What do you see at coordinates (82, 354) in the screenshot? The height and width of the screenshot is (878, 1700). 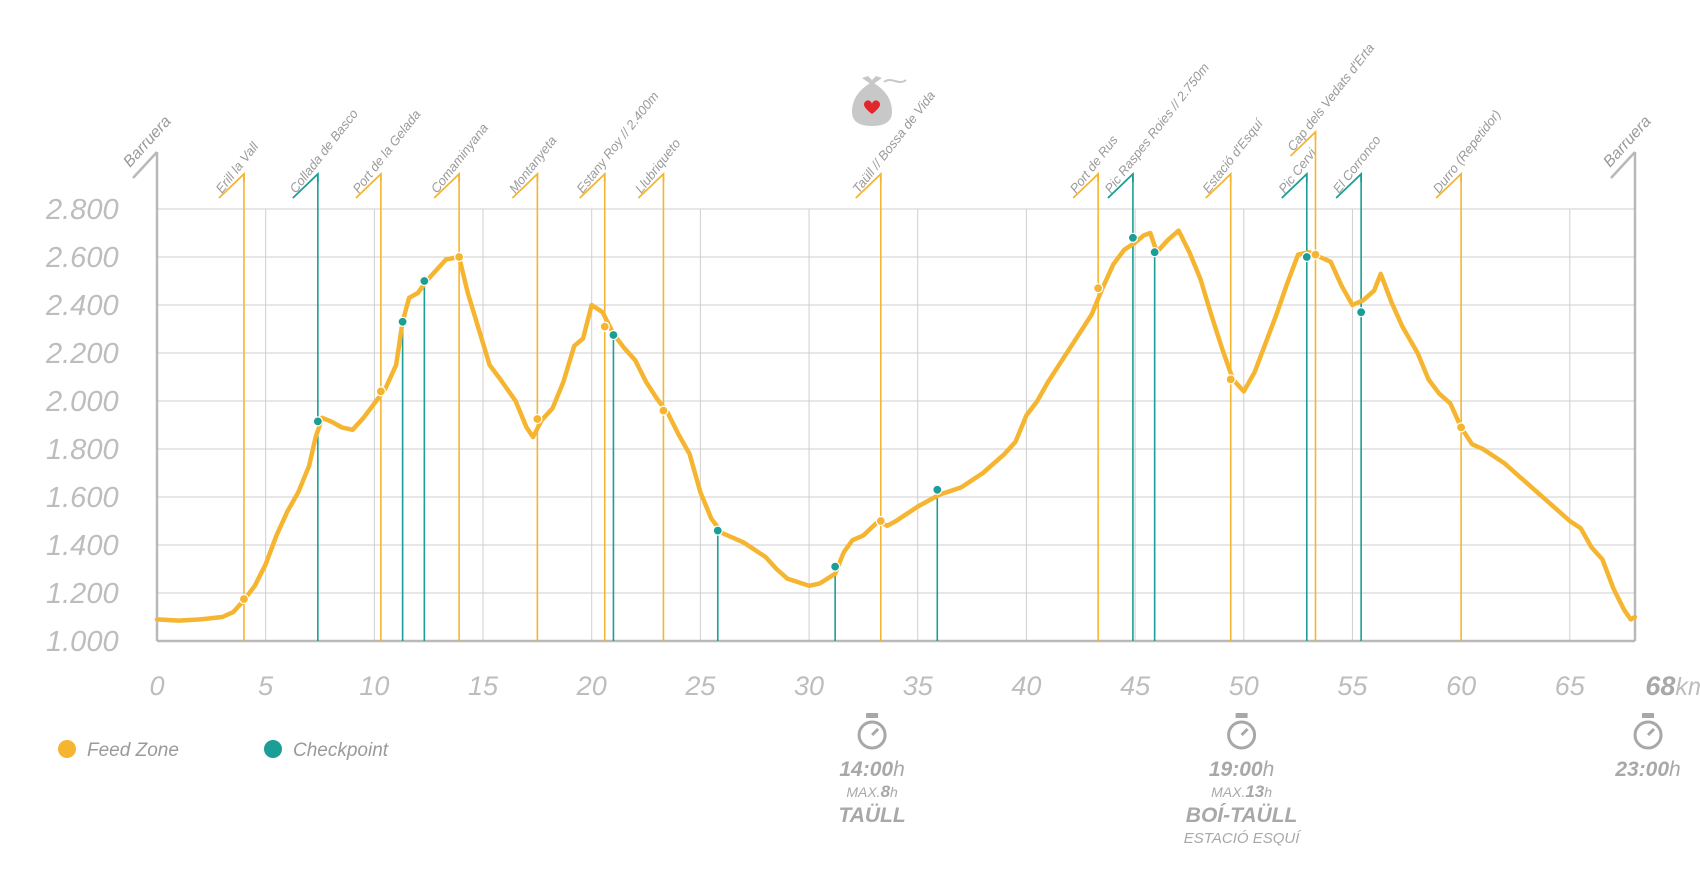 I see `y-tick-label: 2.200` at bounding box center [82, 354].